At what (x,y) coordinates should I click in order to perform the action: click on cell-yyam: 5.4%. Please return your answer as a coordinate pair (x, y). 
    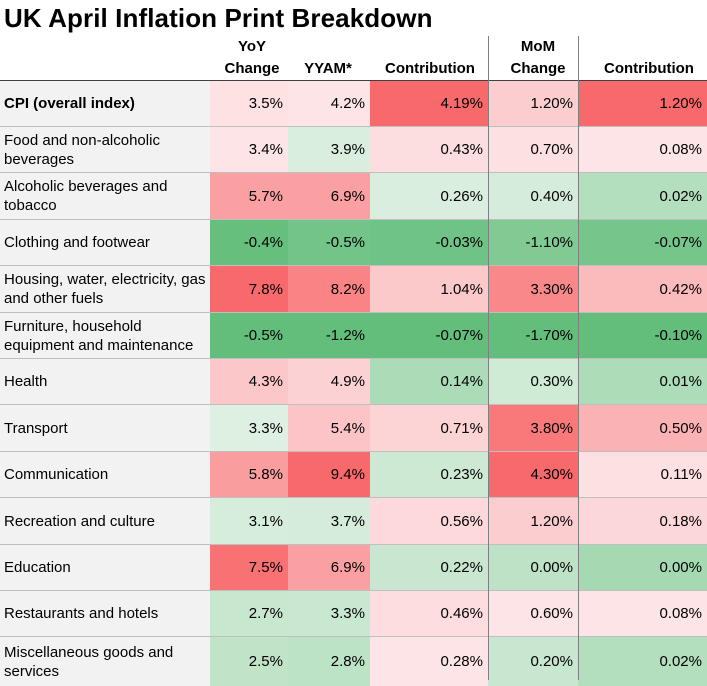
    Looking at the image, I should click on (329, 428).